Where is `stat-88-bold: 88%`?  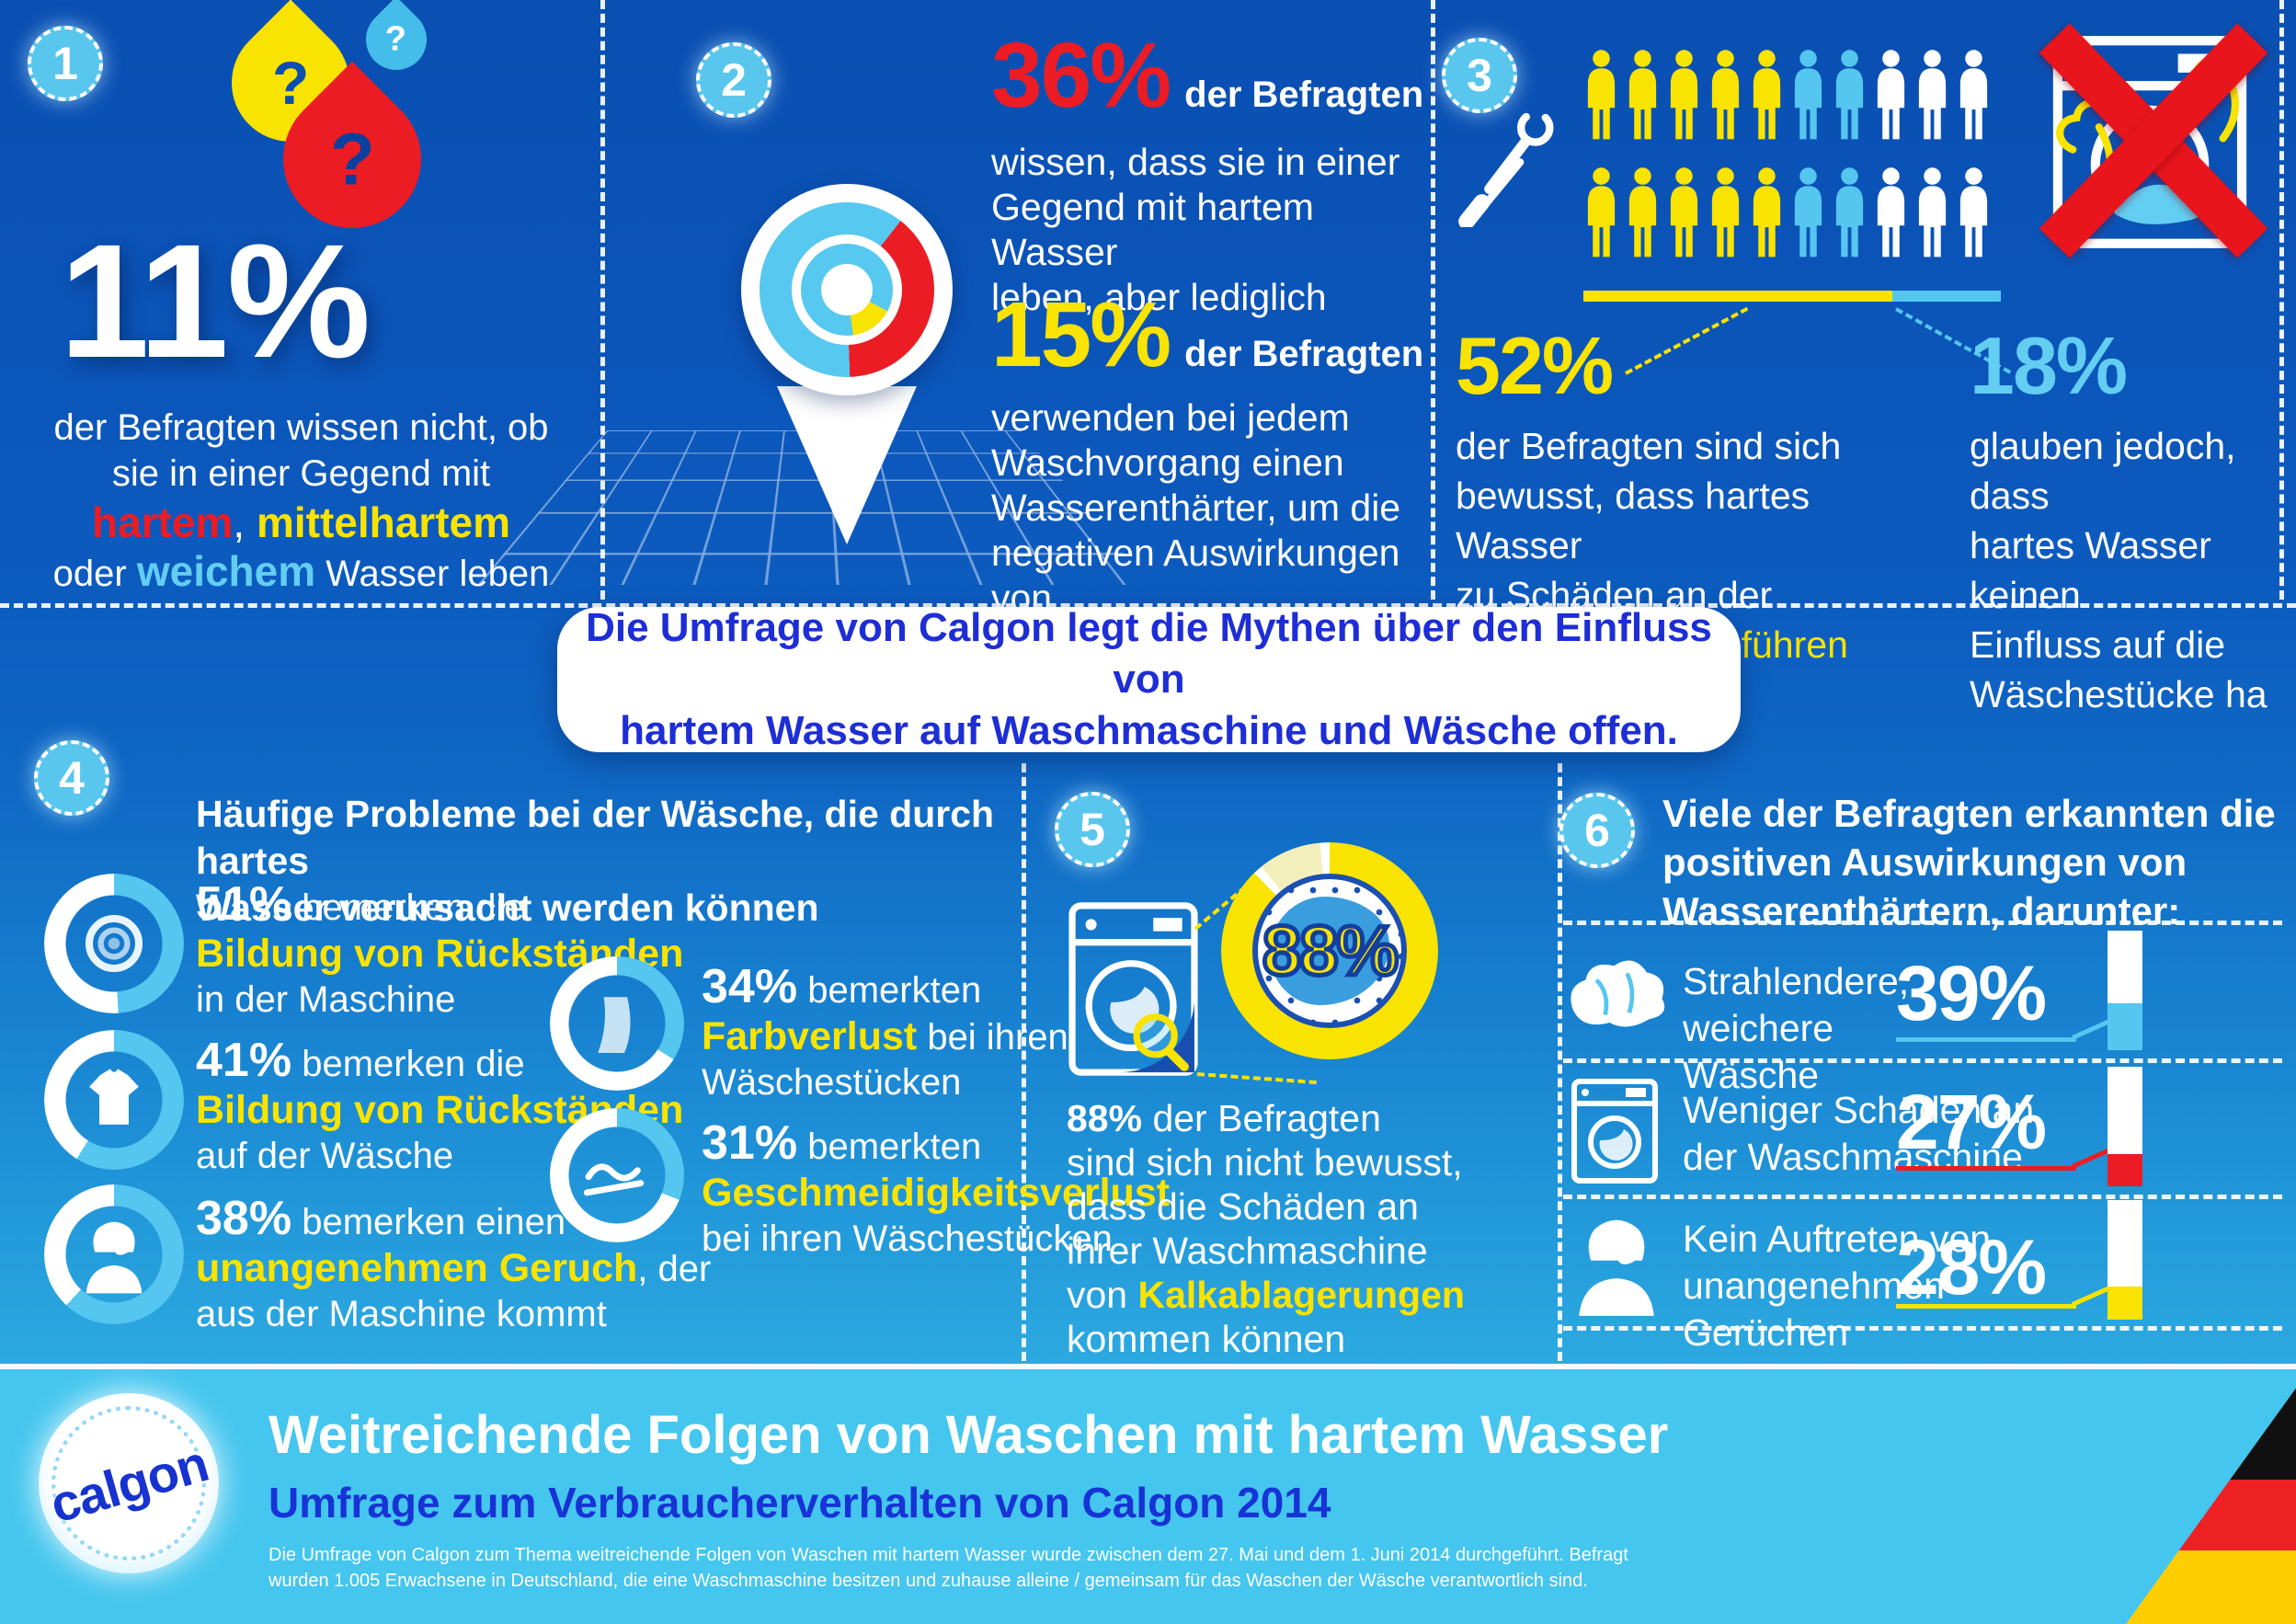 stat-88-bold: 88% is located at coordinates (1105, 1118).